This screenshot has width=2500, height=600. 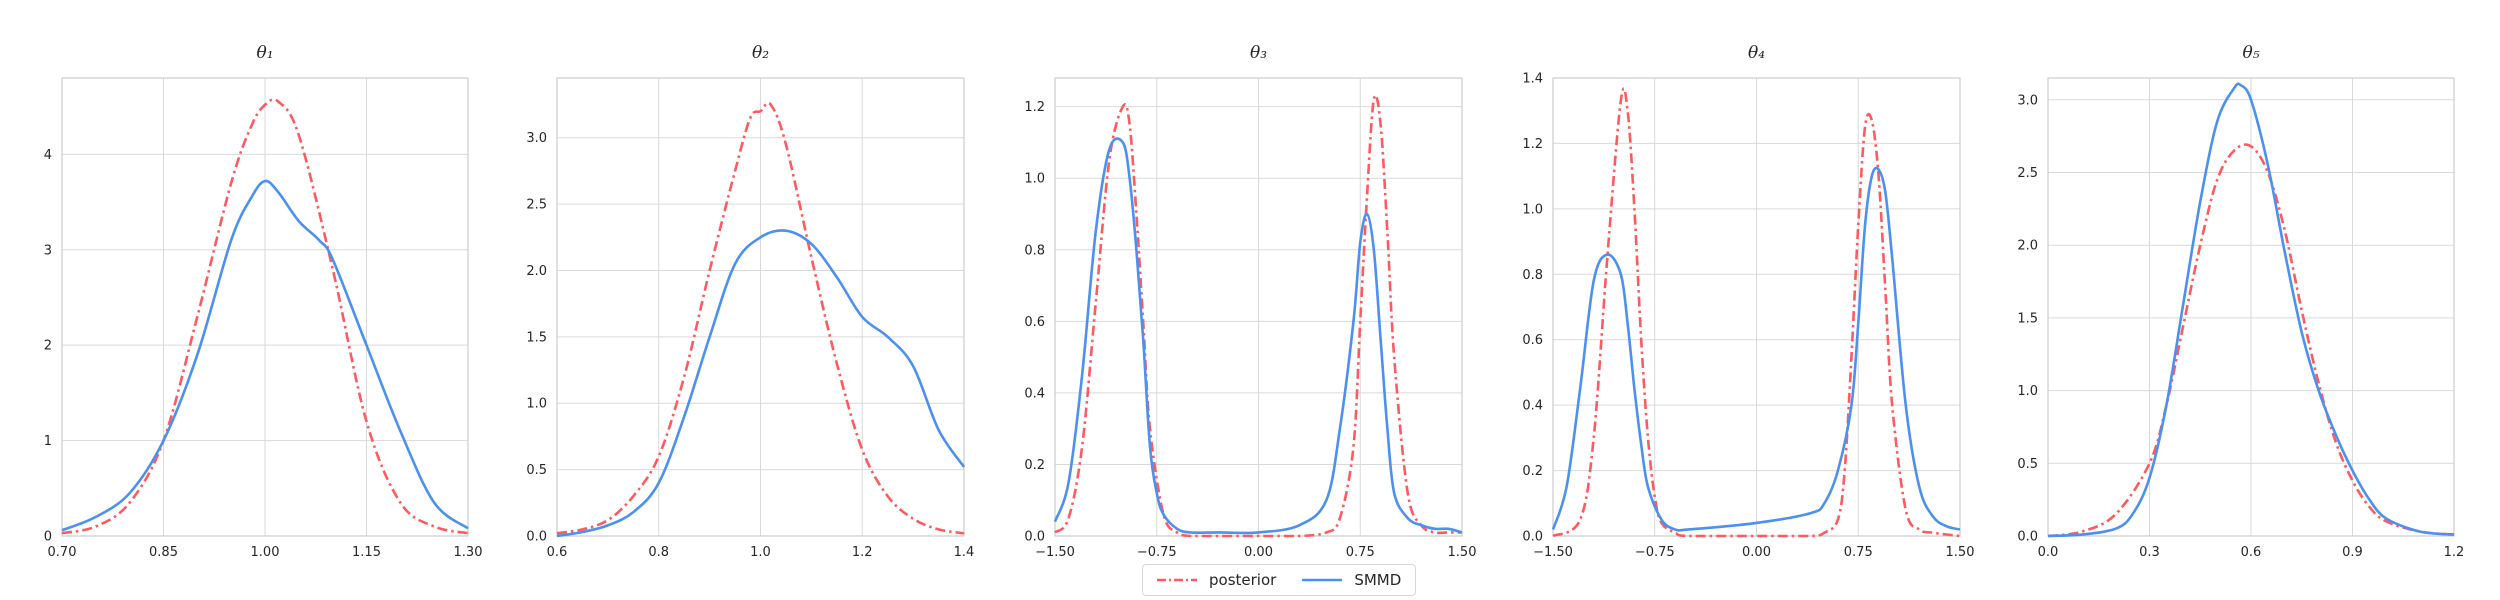 I want to click on x-tick-label: 0.0, so click(x=2048, y=552).